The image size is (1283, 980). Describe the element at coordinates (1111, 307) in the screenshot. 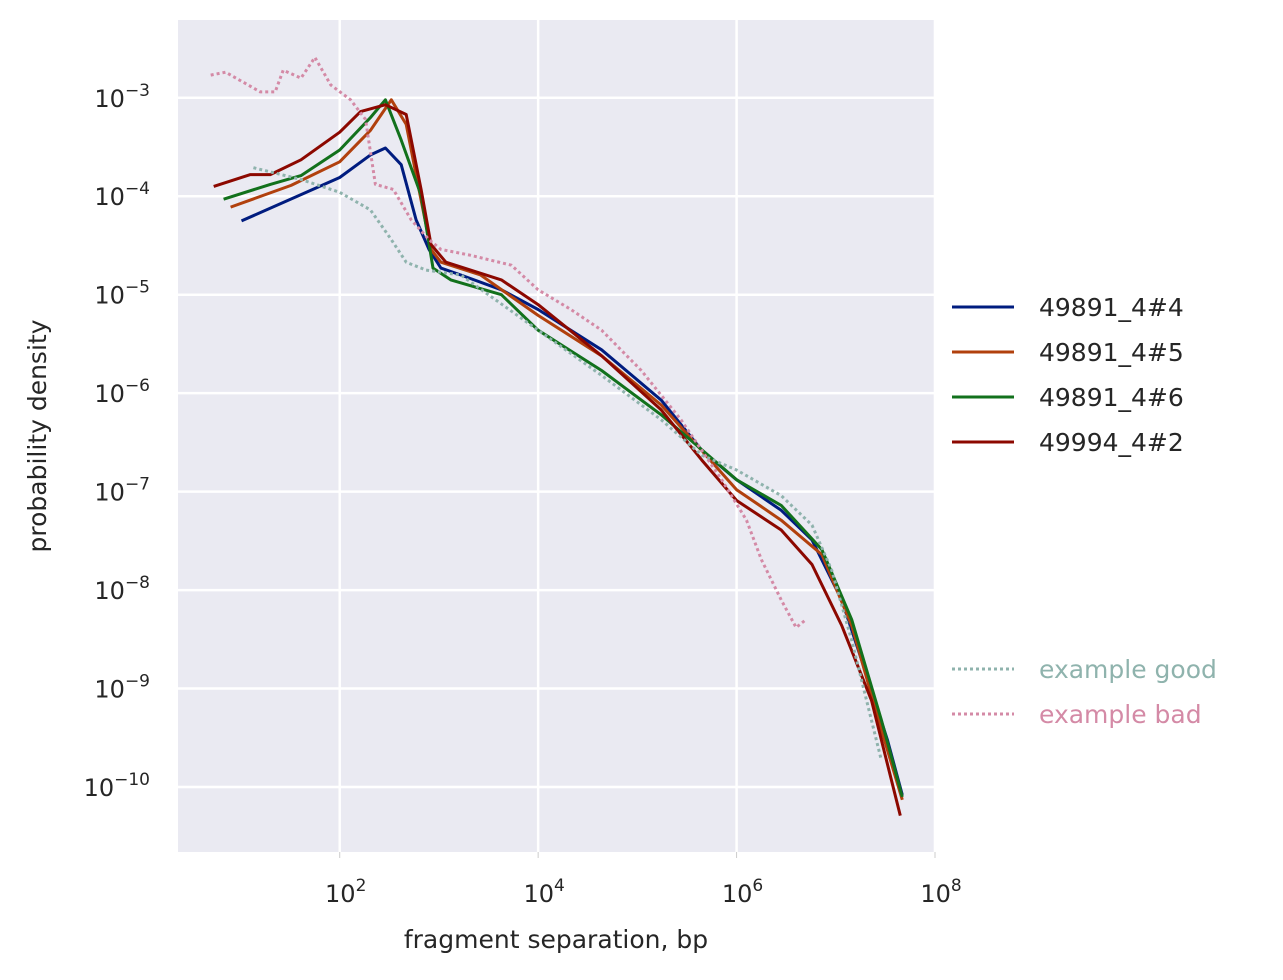

I see `legend-label: 49891_4#4` at that location.